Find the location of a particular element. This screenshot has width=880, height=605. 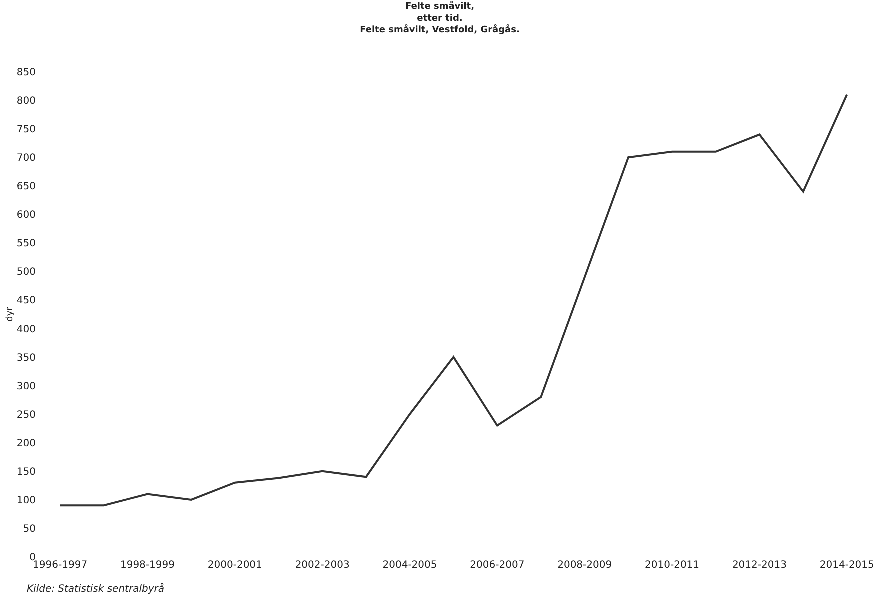

y-tick-label: 350 is located at coordinates (26, 358).